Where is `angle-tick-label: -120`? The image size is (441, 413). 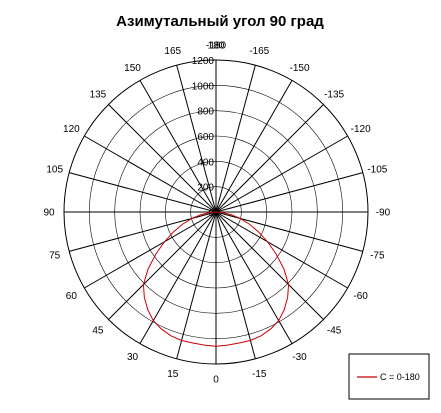 angle-tick-label: -120 is located at coordinates (361, 129).